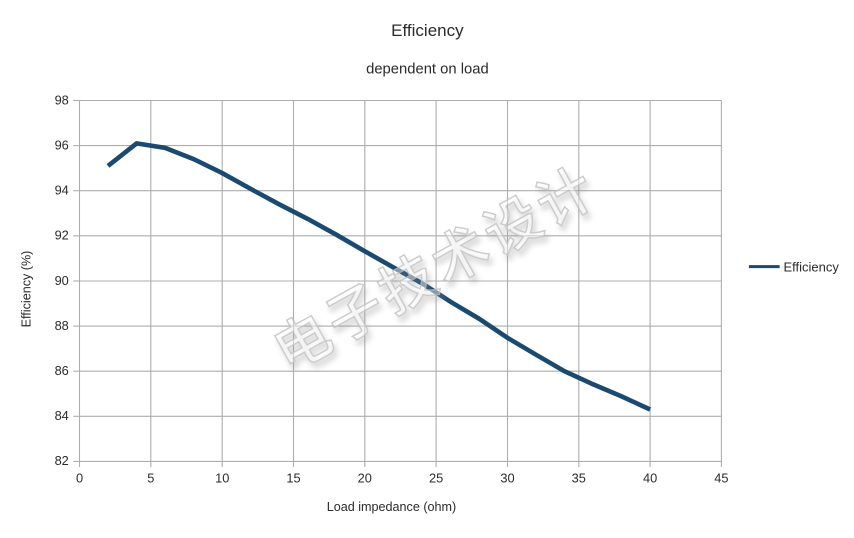 Image resolution: width=854 pixels, height=538 pixels. What do you see at coordinates (62, 190) in the screenshot?
I see `svg-text: 94` at bounding box center [62, 190].